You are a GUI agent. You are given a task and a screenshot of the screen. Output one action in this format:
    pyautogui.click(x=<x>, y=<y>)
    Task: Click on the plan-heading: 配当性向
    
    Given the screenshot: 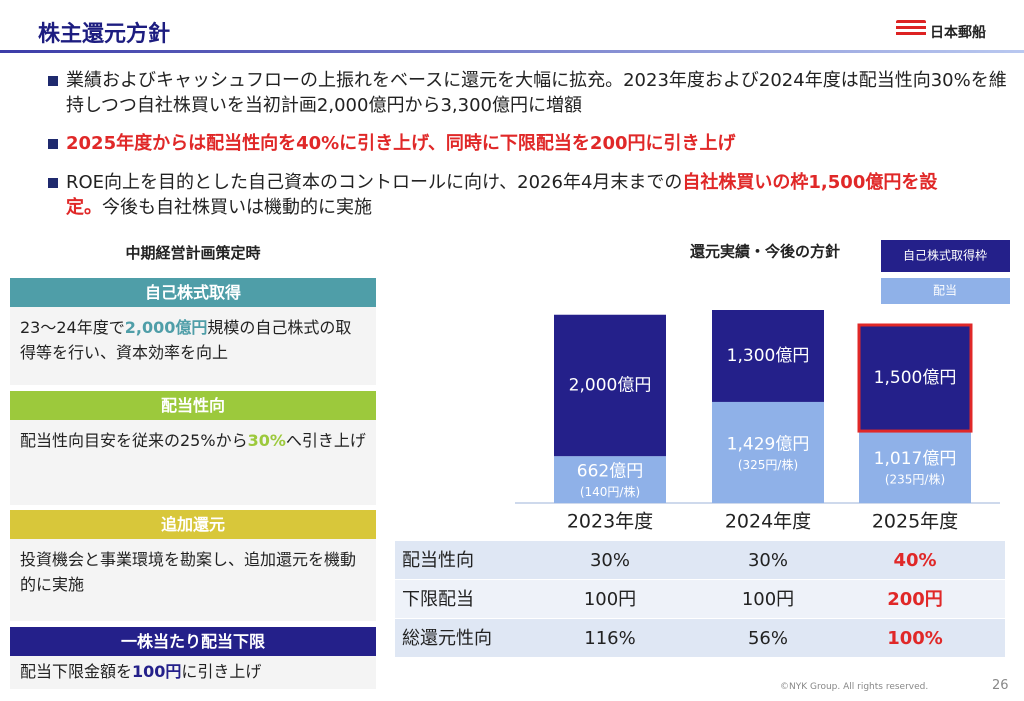 What is the action you would take?
    pyautogui.click(x=193, y=405)
    